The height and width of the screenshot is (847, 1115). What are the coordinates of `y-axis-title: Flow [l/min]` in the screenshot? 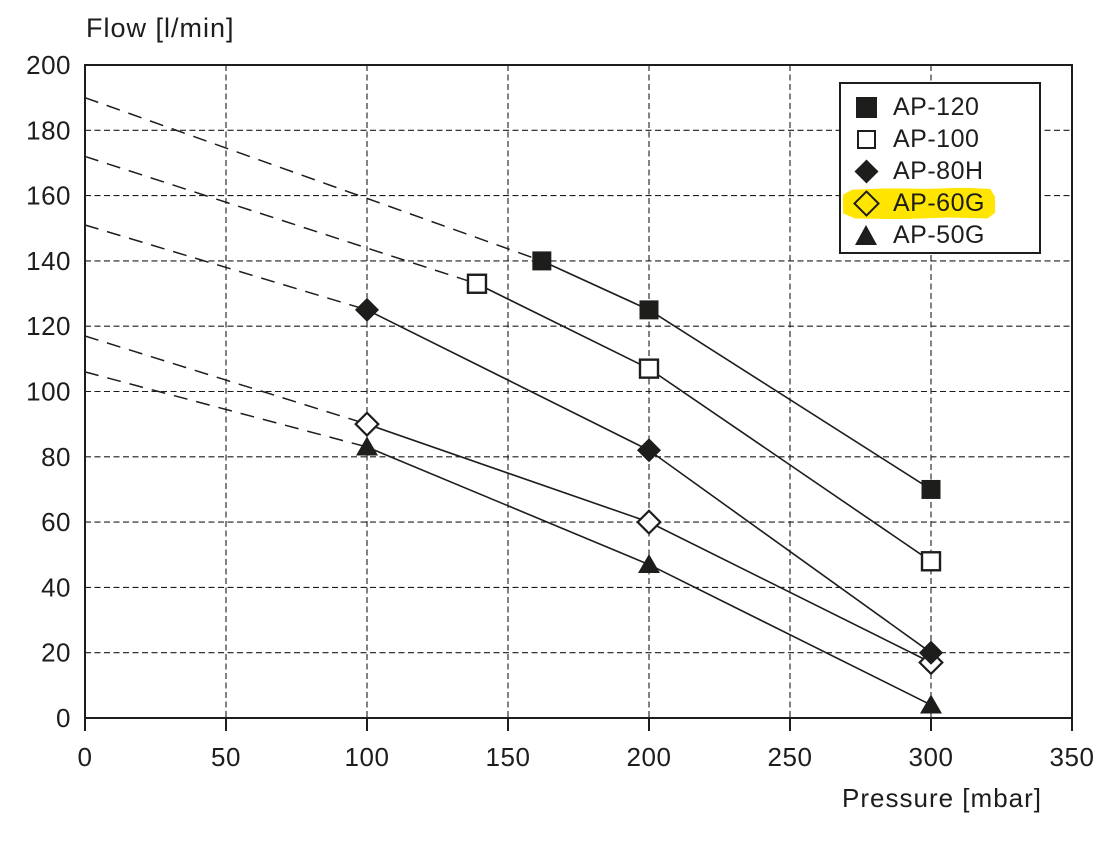 It's located at (160, 28).